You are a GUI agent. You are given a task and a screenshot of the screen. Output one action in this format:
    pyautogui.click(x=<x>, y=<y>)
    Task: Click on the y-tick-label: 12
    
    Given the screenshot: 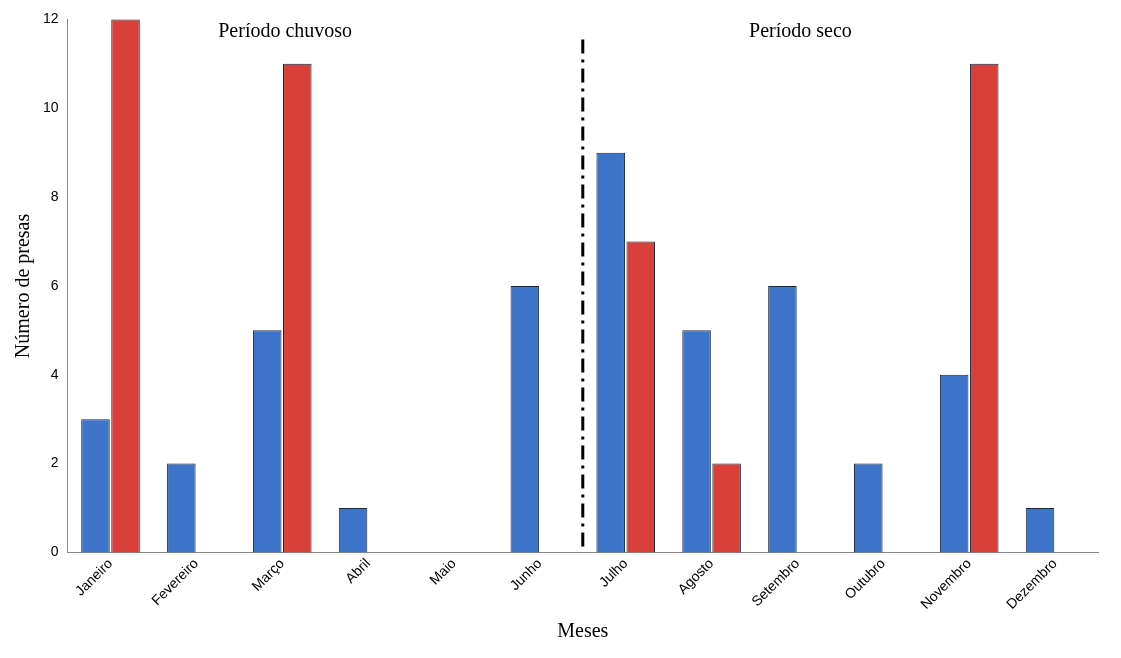 What is the action you would take?
    pyautogui.click(x=50, y=18)
    